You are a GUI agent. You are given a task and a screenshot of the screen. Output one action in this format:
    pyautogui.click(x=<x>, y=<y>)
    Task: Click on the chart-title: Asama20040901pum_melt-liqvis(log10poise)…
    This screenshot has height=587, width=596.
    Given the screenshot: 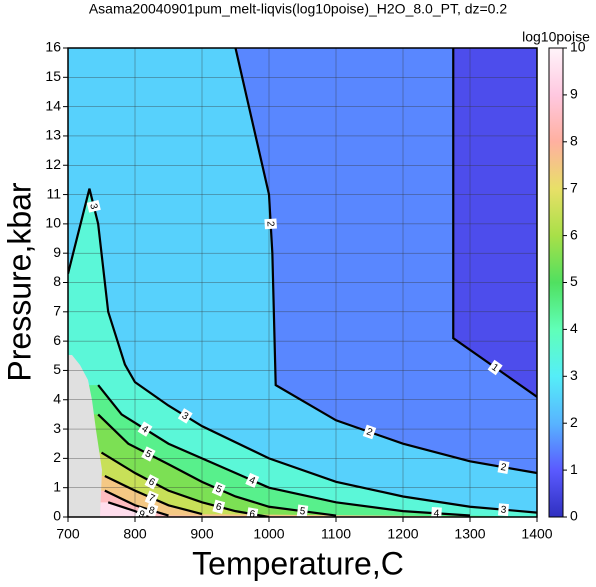 What is the action you would take?
    pyautogui.click(x=298, y=9)
    